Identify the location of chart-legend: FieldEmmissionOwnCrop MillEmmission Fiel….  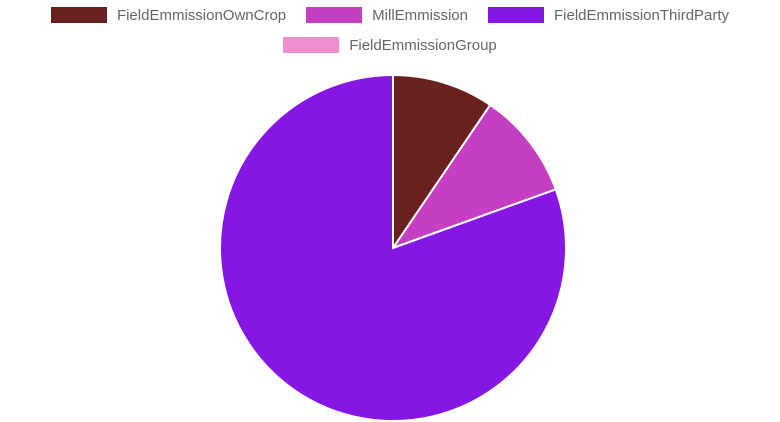
(390, 30).